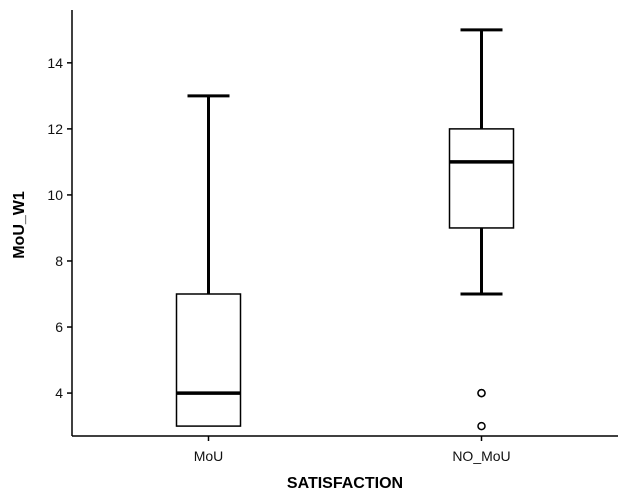 The width and height of the screenshot is (626, 496). What do you see at coordinates (55, 129) in the screenshot?
I see `y-tick-label: 12` at bounding box center [55, 129].